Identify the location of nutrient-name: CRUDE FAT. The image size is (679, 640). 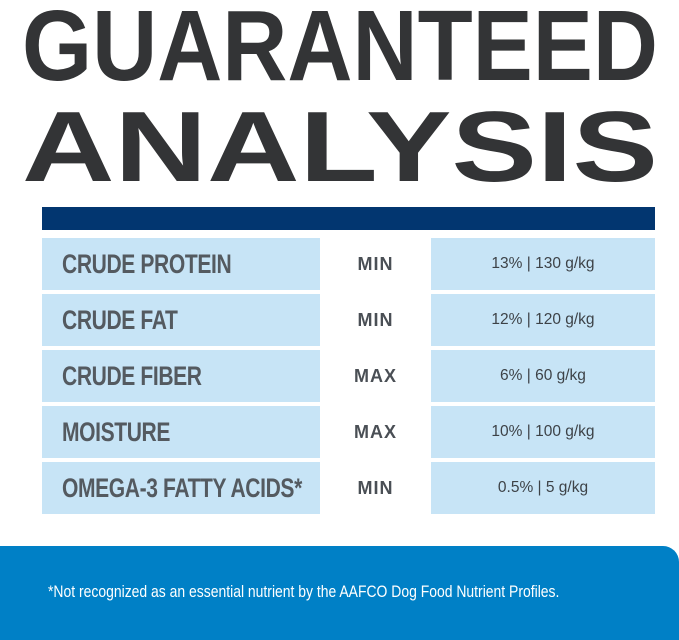
(120, 320).